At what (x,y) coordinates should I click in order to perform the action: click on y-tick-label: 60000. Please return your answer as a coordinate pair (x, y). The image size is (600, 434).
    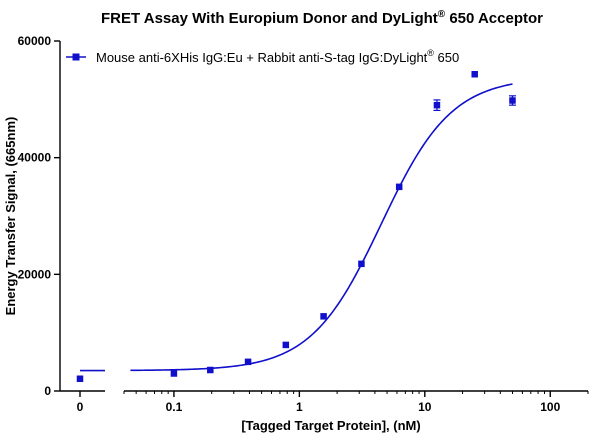
    Looking at the image, I should click on (35, 41).